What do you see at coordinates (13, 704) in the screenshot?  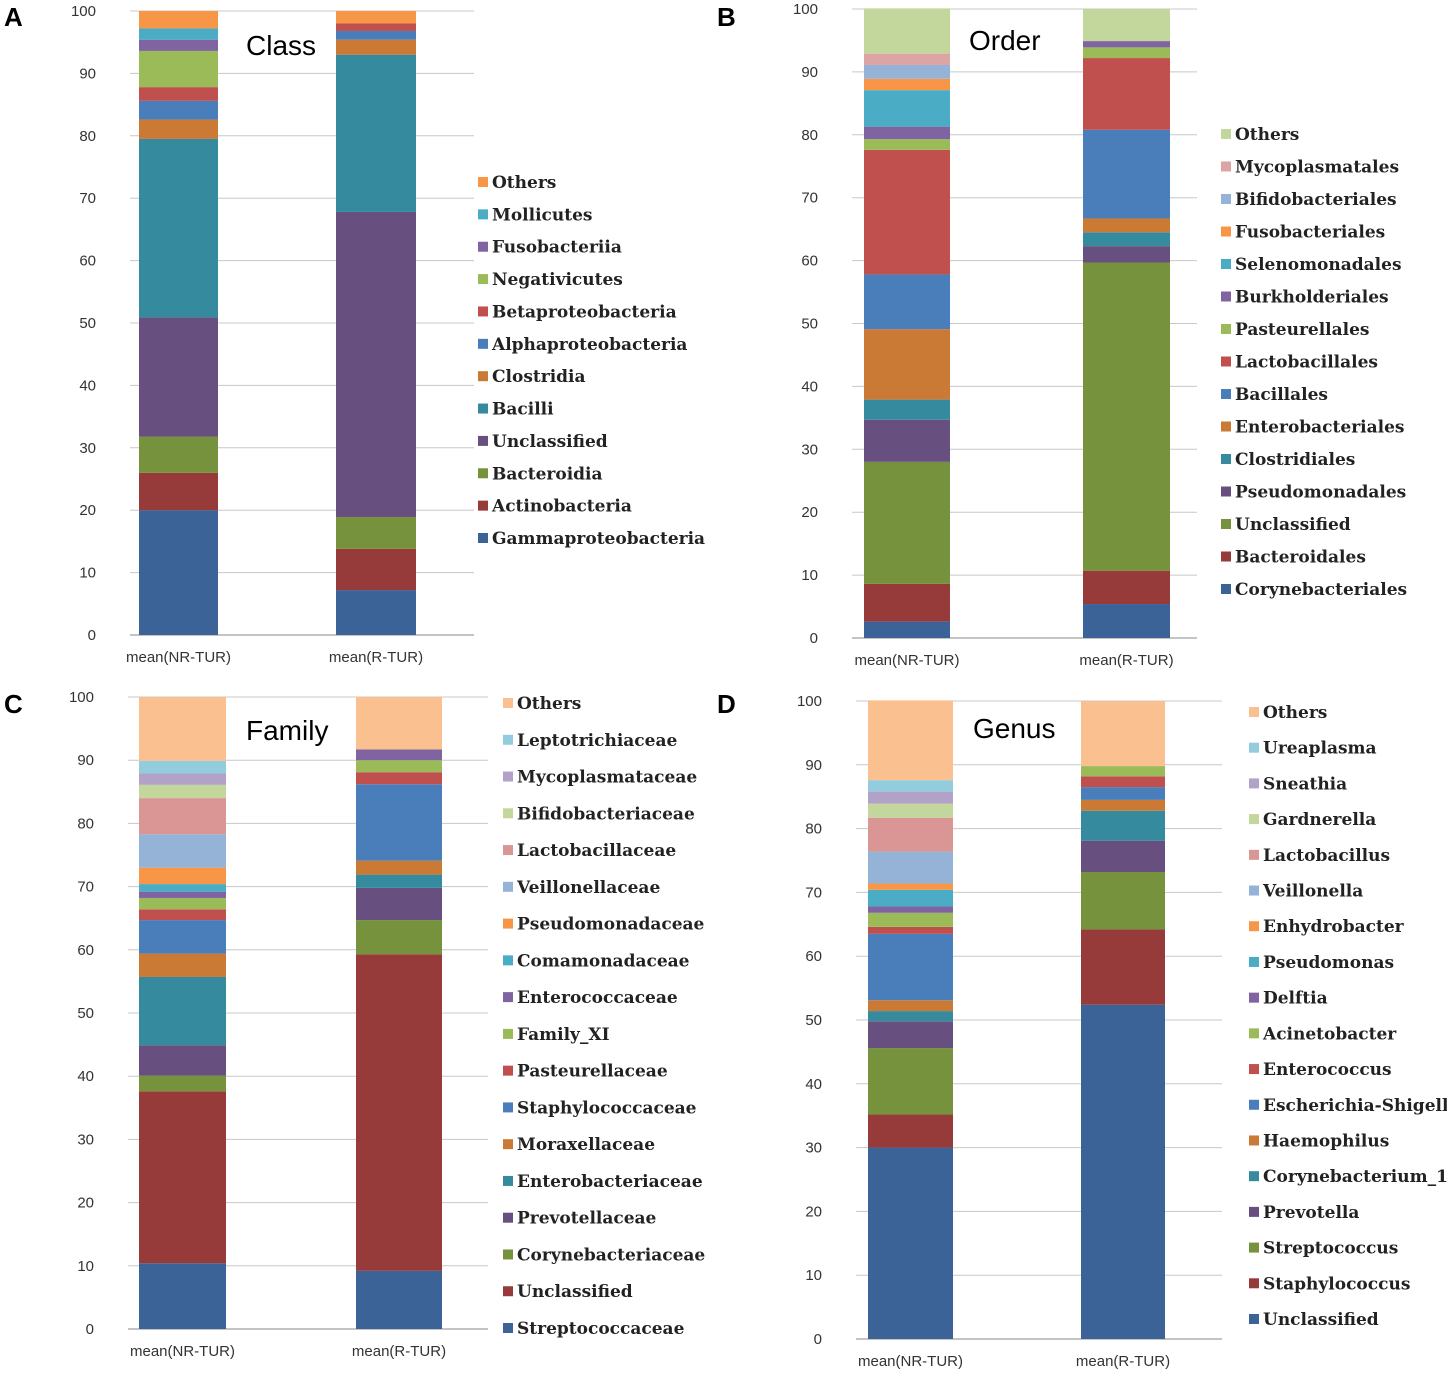 I see `panel-letter: C` at bounding box center [13, 704].